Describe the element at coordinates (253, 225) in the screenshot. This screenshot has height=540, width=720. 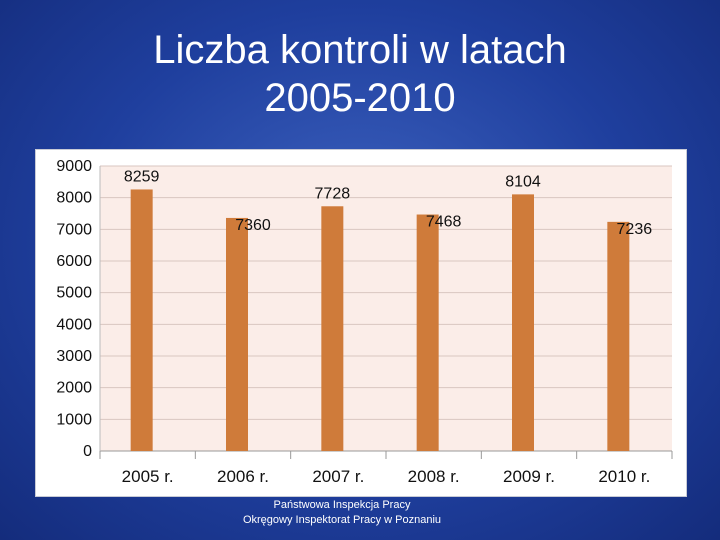
I see `data-label: 7360` at that location.